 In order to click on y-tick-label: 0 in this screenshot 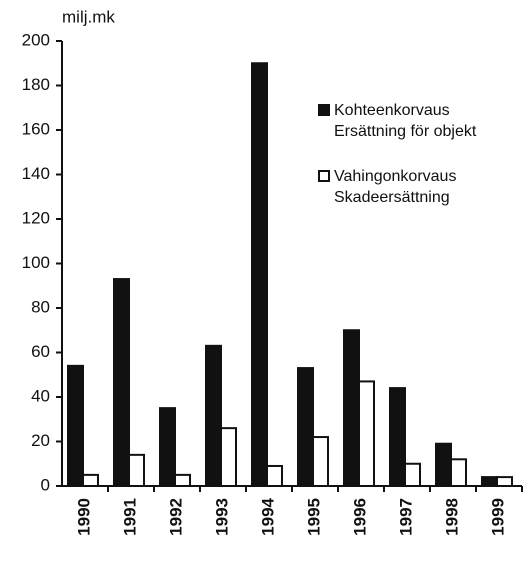, I will do `click(45, 484)`.